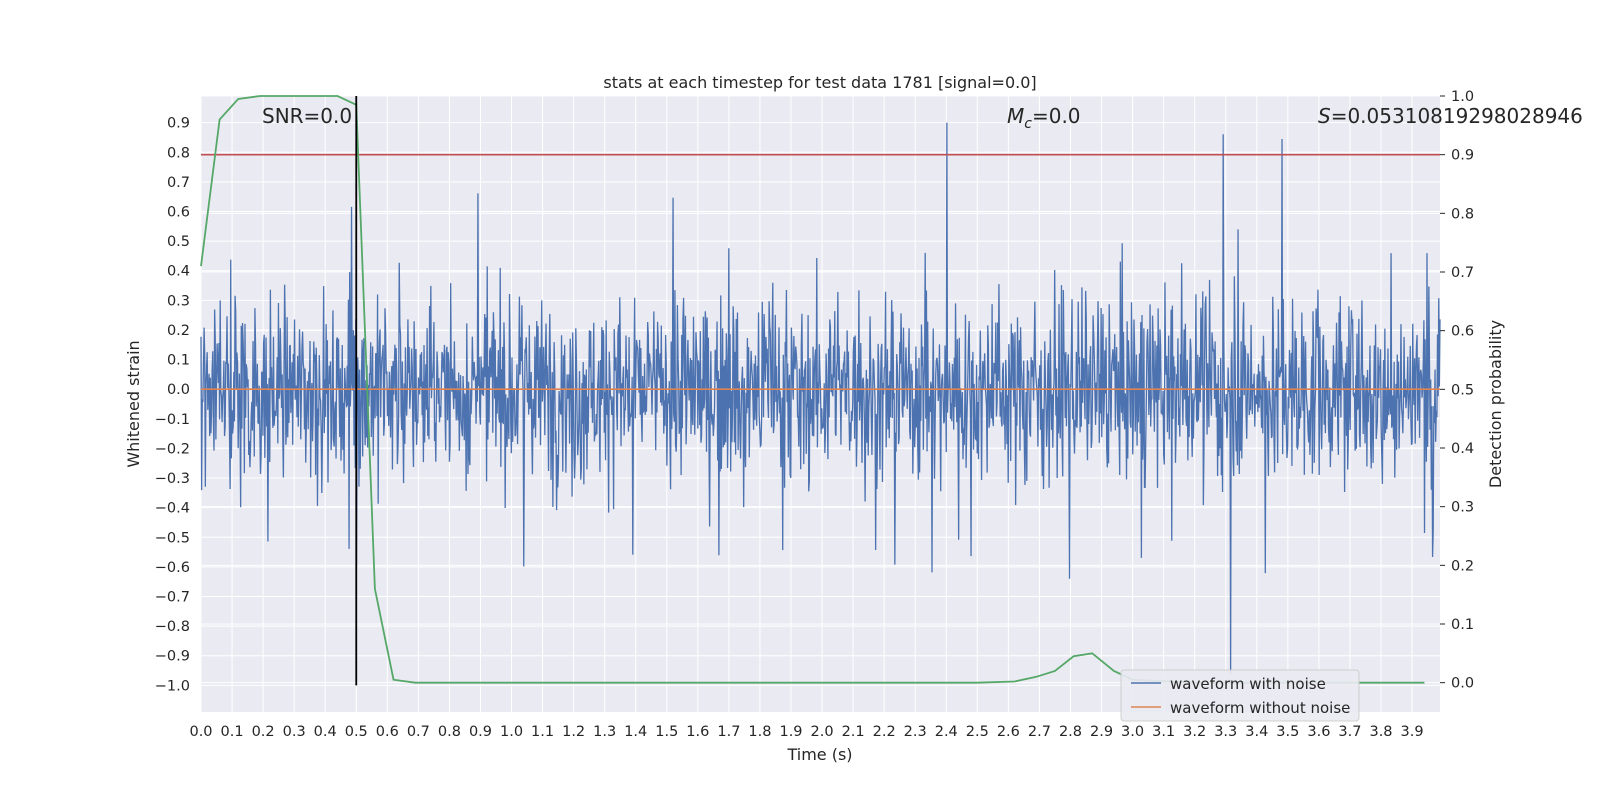  Describe the element at coordinates (1248, 684) in the screenshot. I see `legend-label-noise: waveform with noise` at that location.